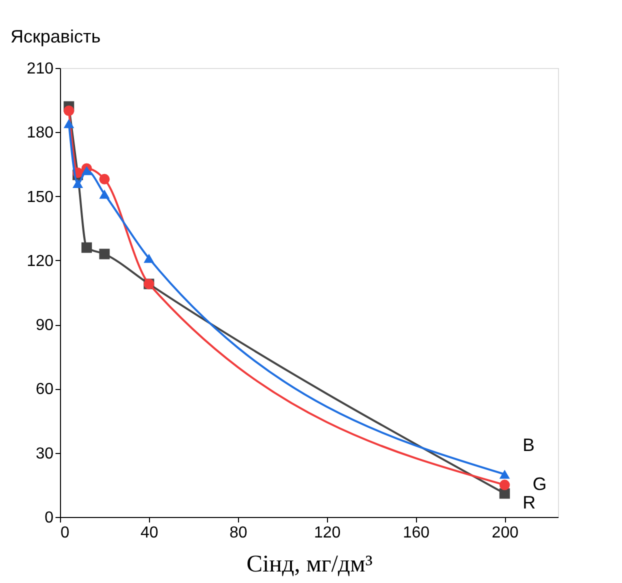 The width and height of the screenshot is (622, 583). Describe the element at coordinates (40, 261) in the screenshot. I see `y-tick-label: 120` at that location.